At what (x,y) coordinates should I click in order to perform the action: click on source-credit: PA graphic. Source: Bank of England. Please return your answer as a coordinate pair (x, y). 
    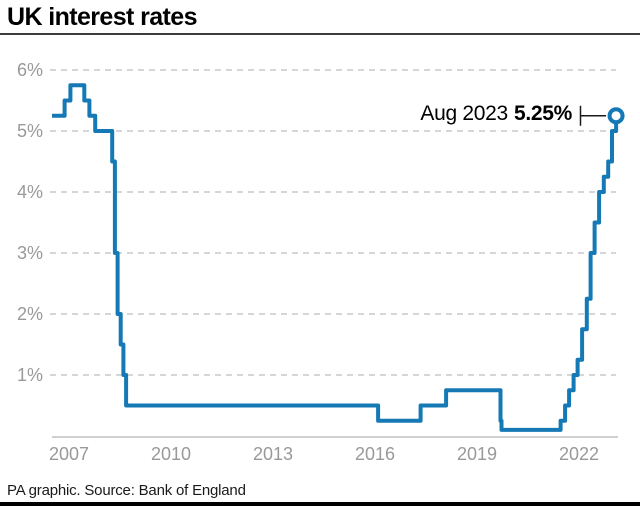
    Looking at the image, I should click on (126, 490).